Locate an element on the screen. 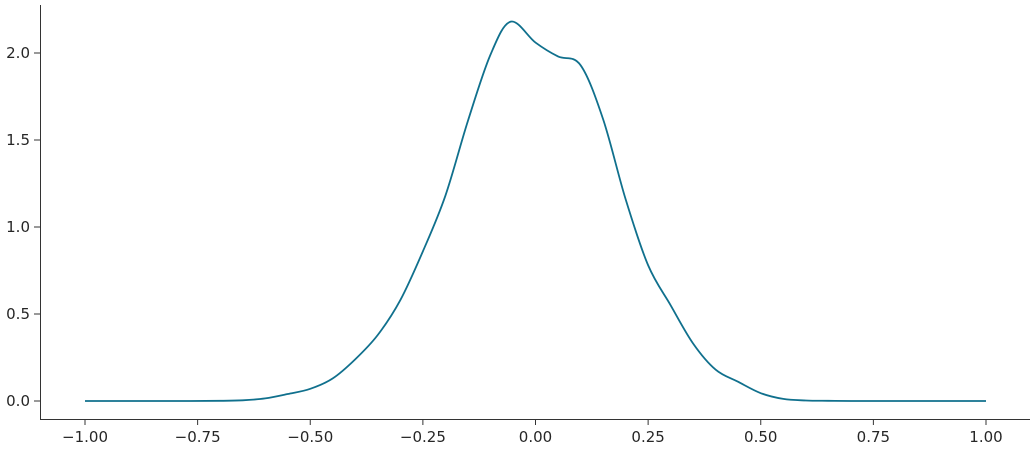  y-tick-label: 1.5 is located at coordinates (18, 140).